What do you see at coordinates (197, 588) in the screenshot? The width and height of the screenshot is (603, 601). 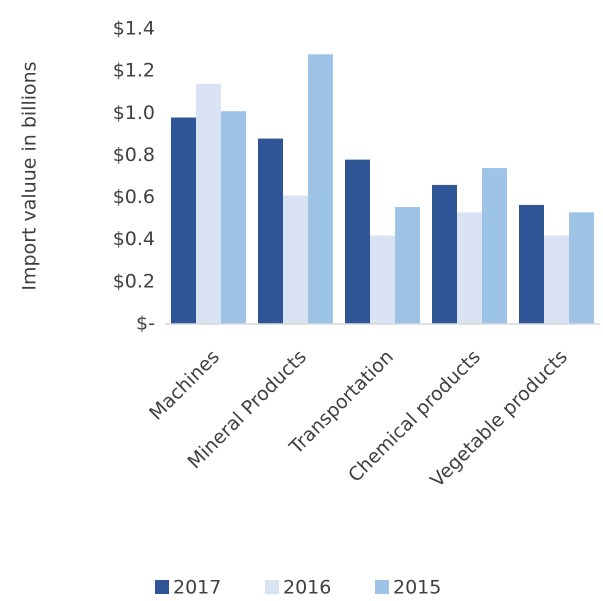 I see `legend-label: 2017` at bounding box center [197, 588].